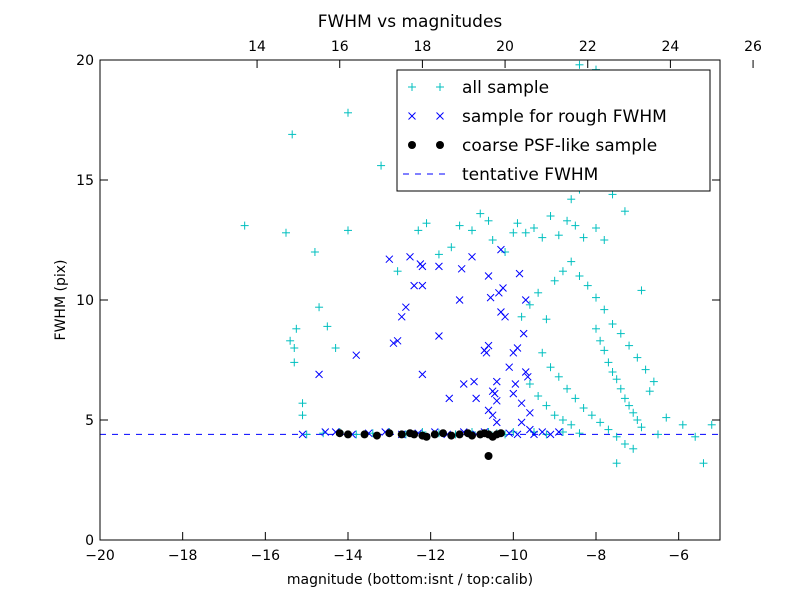  What do you see at coordinates (410, 22) in the screenshot?
I see `chart-title: FWHM vs magnitudes` at bounding box center [410, 22].